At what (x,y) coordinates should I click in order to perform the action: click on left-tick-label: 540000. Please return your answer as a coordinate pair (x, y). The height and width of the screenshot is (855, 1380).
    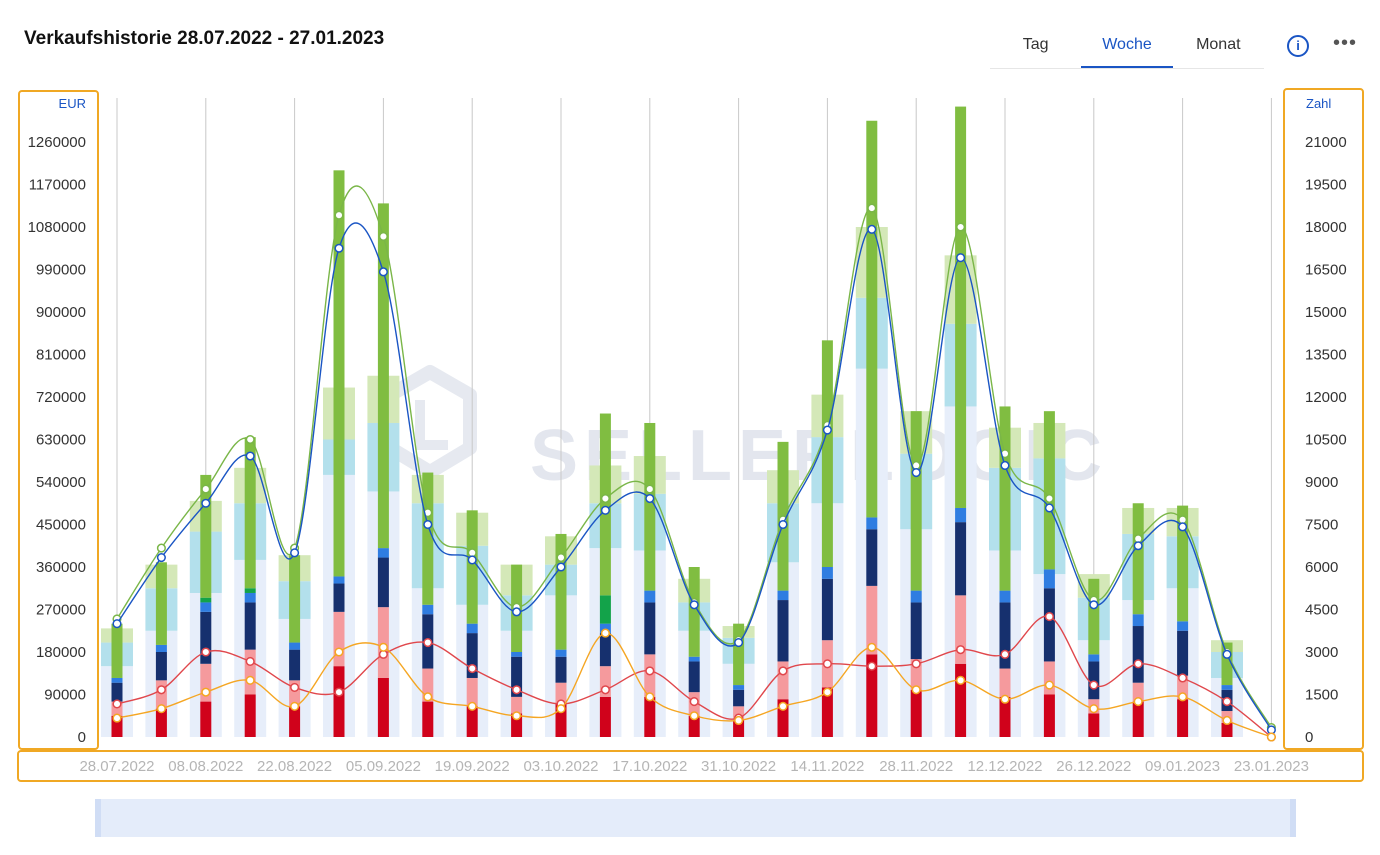
    Looking at the image, I should click on (61, 482).